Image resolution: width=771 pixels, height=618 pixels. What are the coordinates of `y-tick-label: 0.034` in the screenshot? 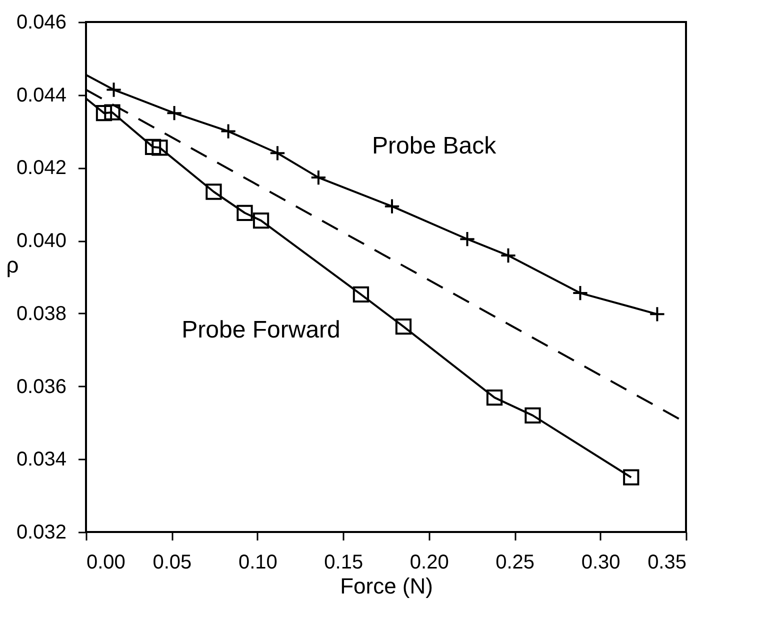 It's located at (41, 459).